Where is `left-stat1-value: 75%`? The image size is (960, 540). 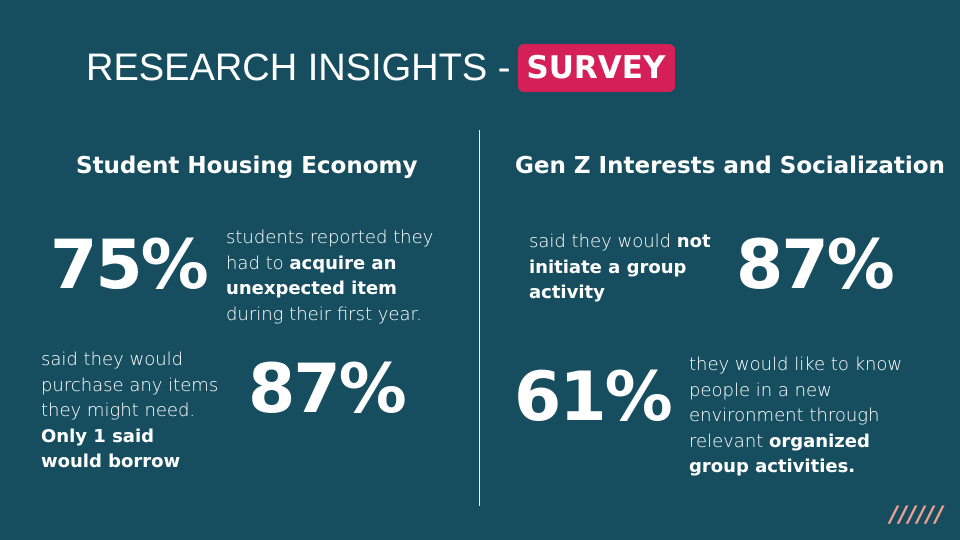 left-stat1-value: 75% is located at coordinates (129, 265).